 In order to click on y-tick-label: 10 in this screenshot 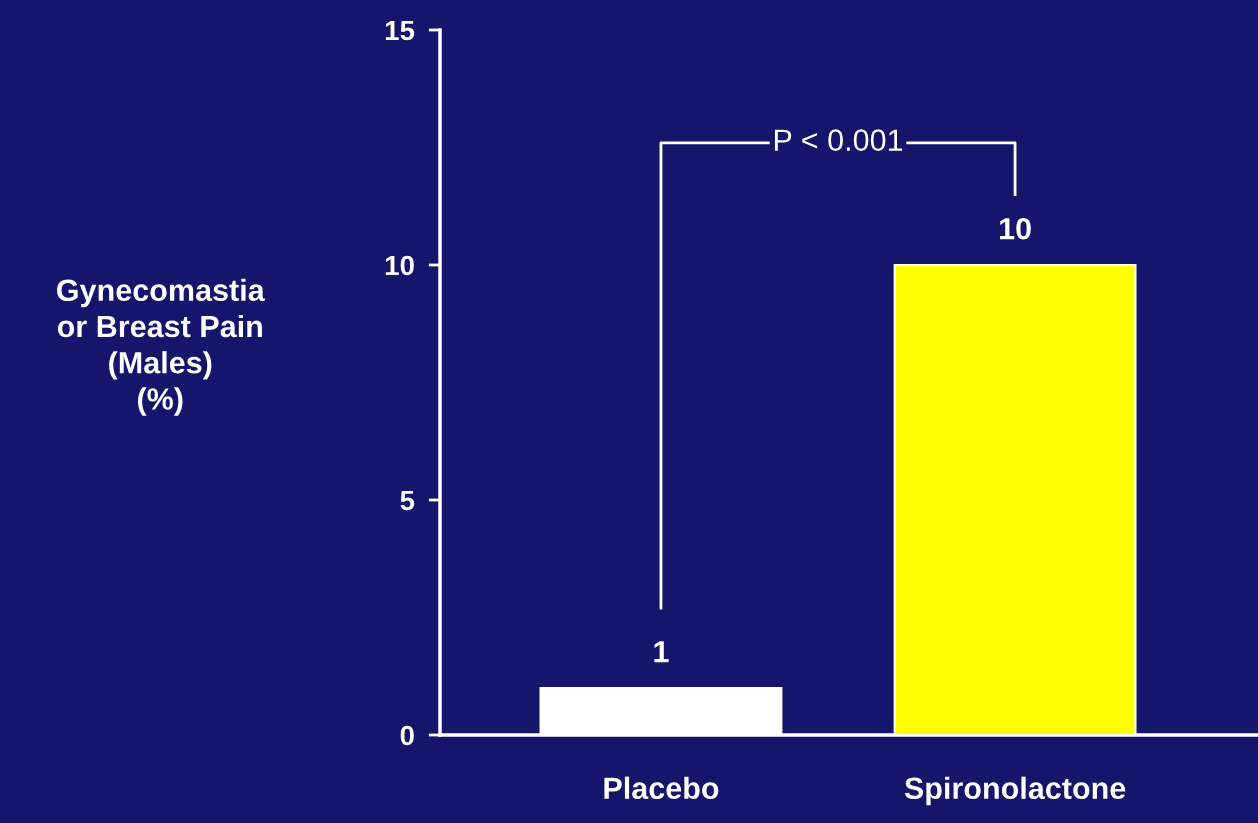, I will do `click(399, 265)`.